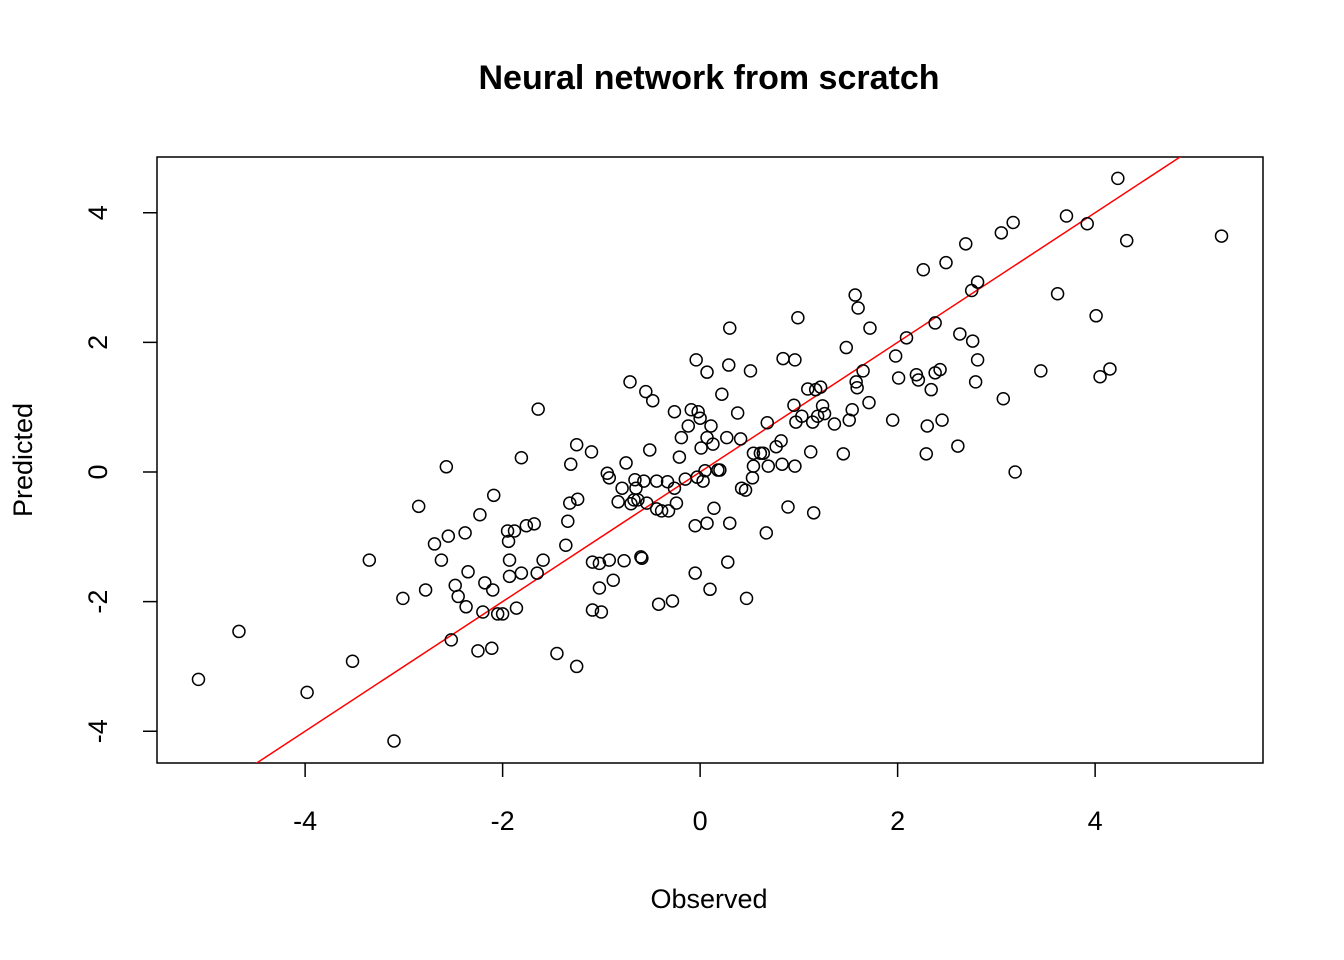 Image resolution: width=1344 pixels, height=960 pixels. Describe the element at coordinates (305, 821) in the screenshot. I see `x-tick-label: -4` at that location.